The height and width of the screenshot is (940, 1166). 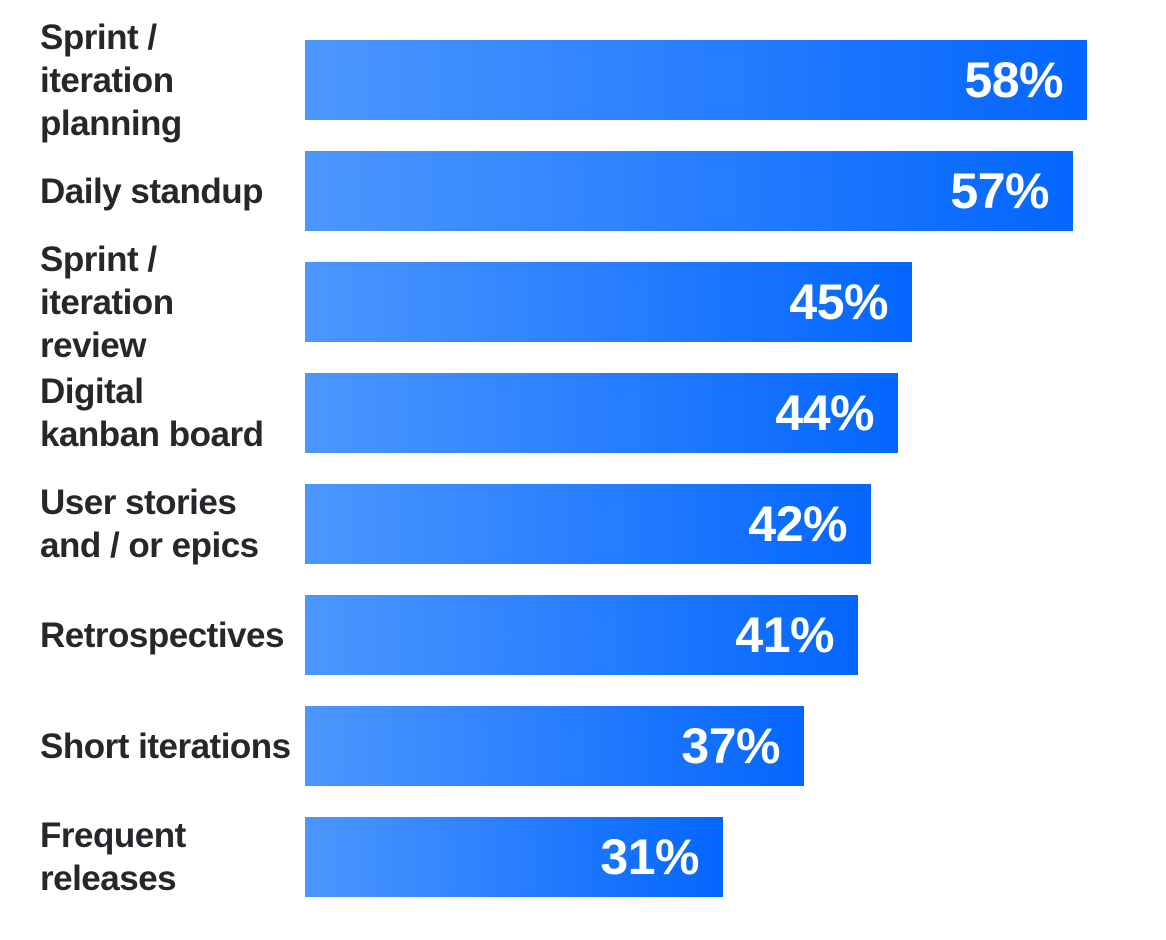 I want to click on value-label: 42%, so click(x=797, y=524).